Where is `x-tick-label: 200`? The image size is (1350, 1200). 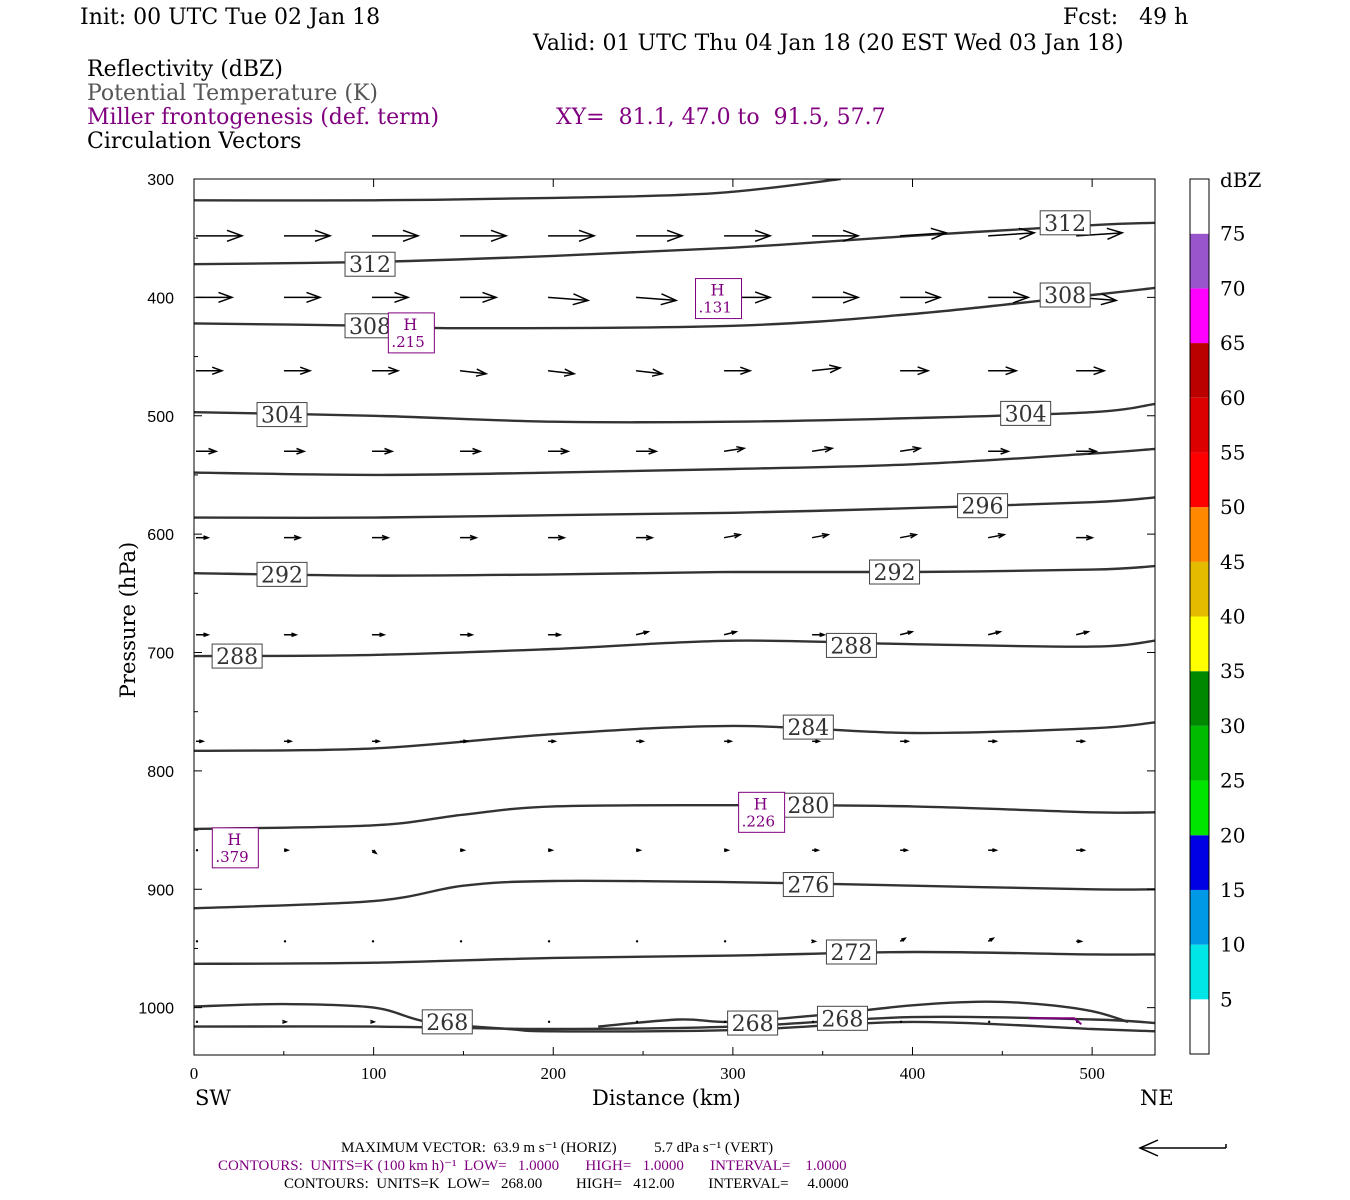 x-tick-label: 200 is located at coordinates (554, 1073).